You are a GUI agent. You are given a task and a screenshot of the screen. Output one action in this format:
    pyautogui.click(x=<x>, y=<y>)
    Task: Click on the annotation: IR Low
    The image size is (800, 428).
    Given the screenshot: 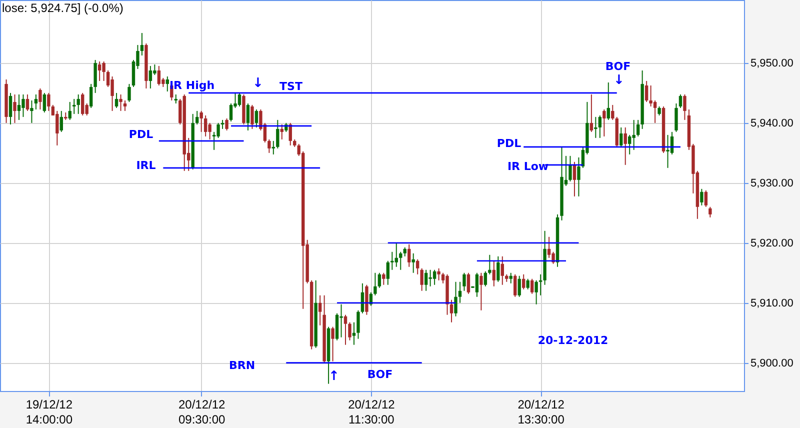 What is the action you would take?
    pyautogui.click(x=528, y=166)
    